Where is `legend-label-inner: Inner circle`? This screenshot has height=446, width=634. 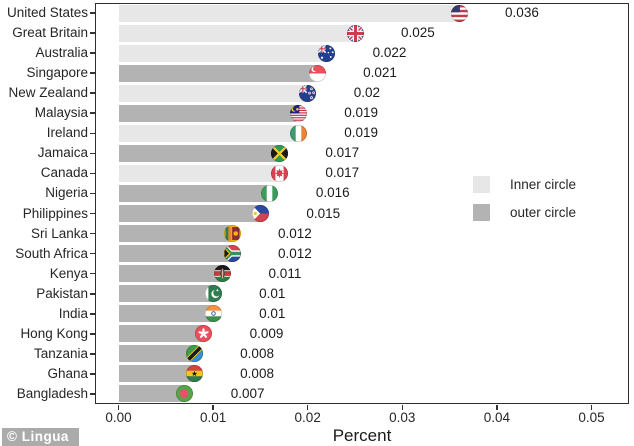 legend-label-inner: Inner circle is located at coordinates (543, 184).